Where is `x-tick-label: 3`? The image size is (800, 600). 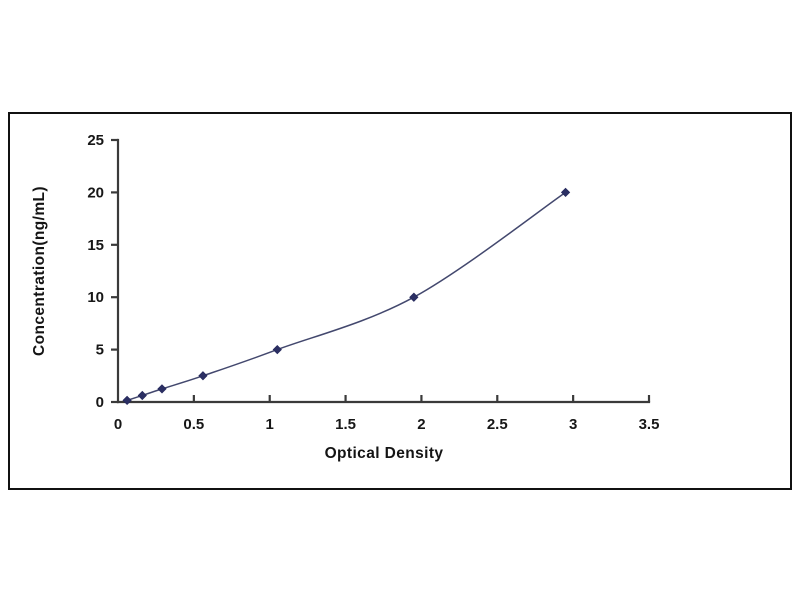
x-tick-label: 3 is located at coordinates (573, 424).